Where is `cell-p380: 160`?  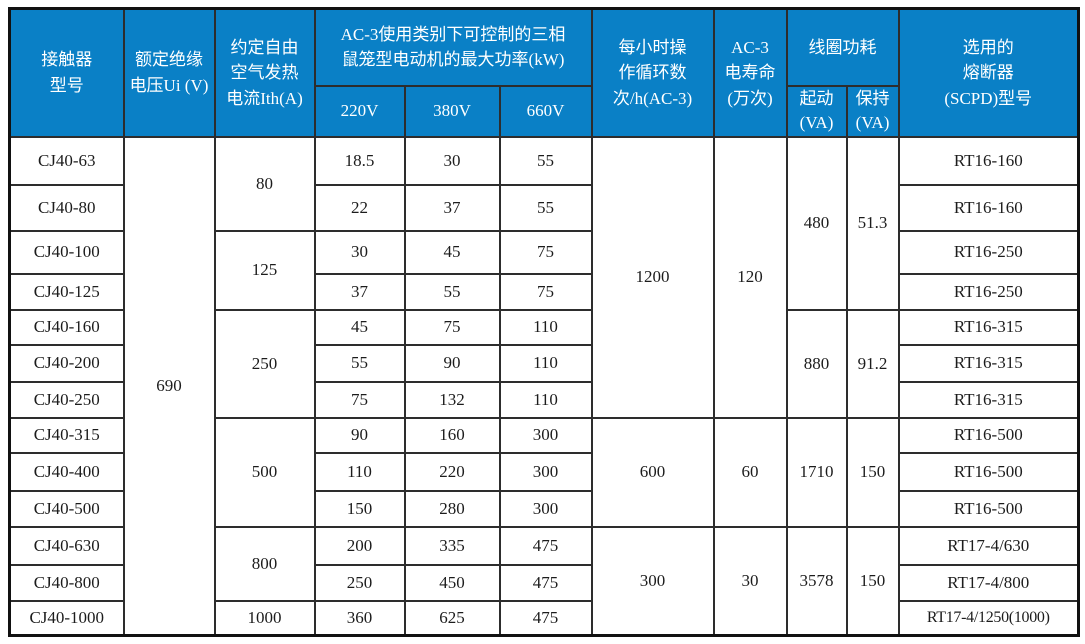
cell-p380: 160 is located at coordinates (452, 435).